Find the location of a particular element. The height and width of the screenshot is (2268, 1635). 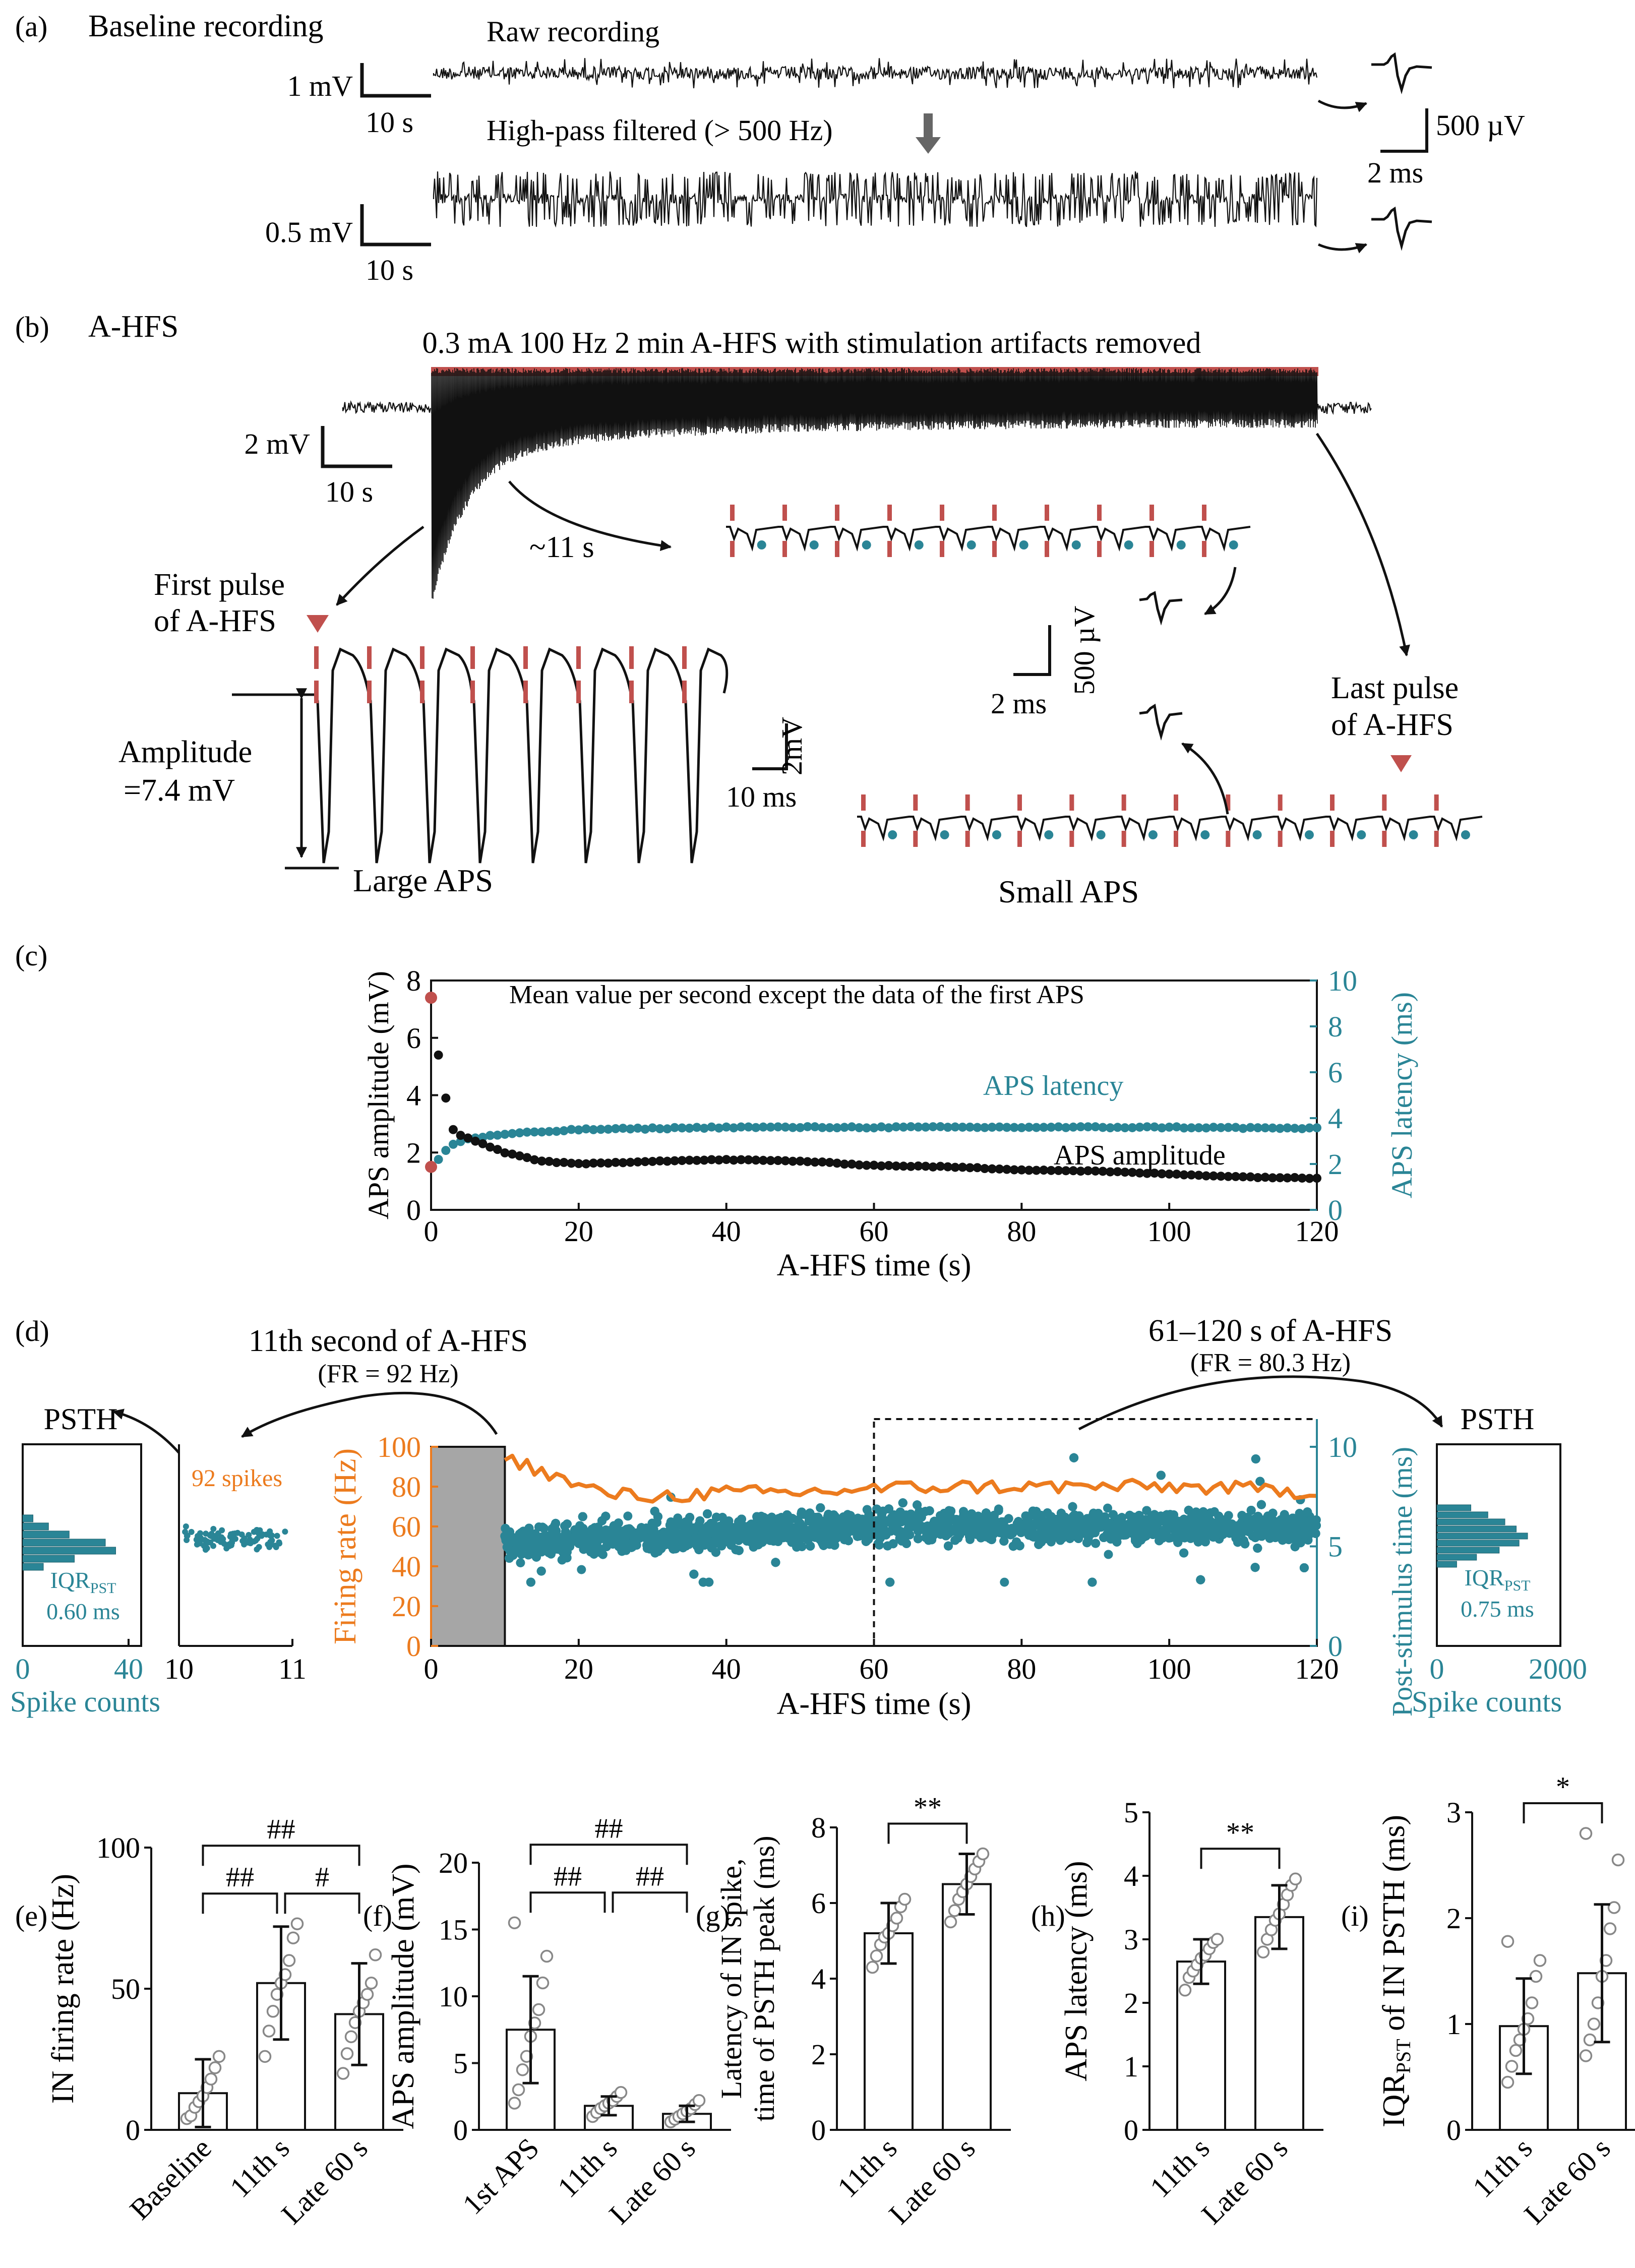

x-axis-label: A-HFS time (s) is located at coordinates (875, 1265).